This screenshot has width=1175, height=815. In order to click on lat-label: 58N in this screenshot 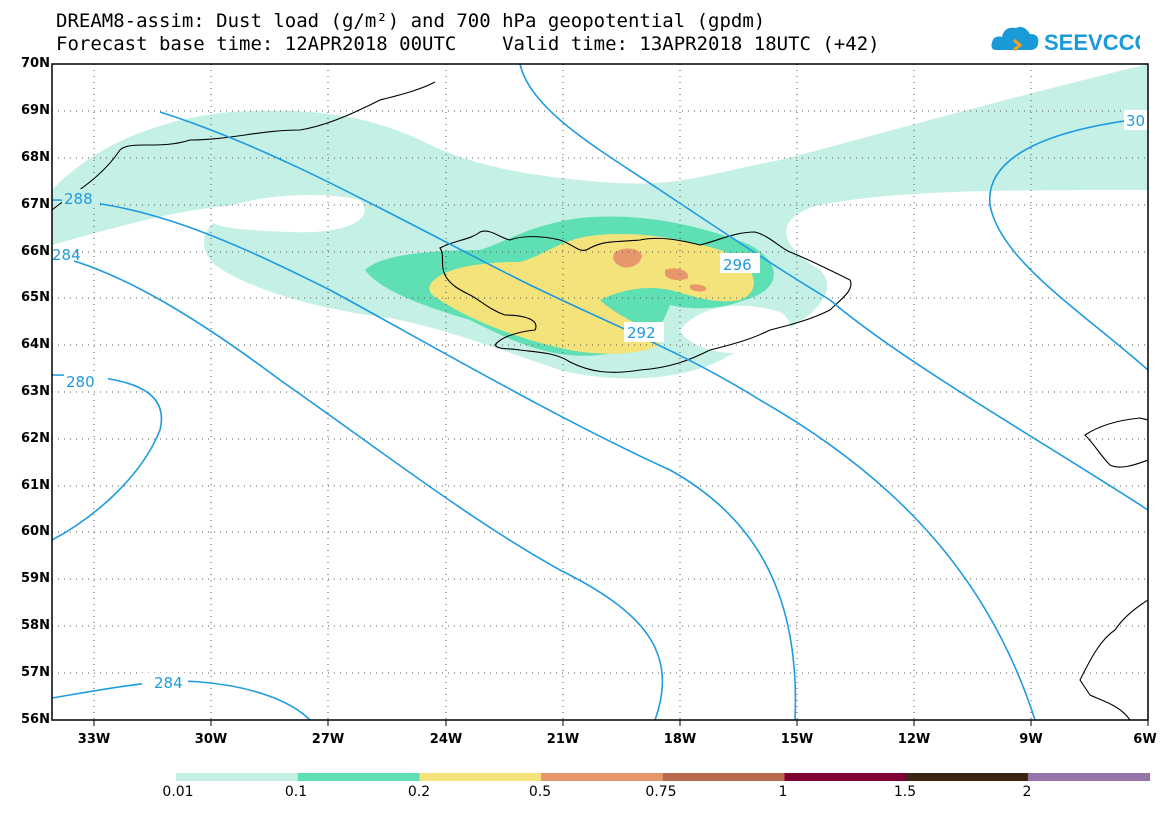, I will do `click(35, 625)`.